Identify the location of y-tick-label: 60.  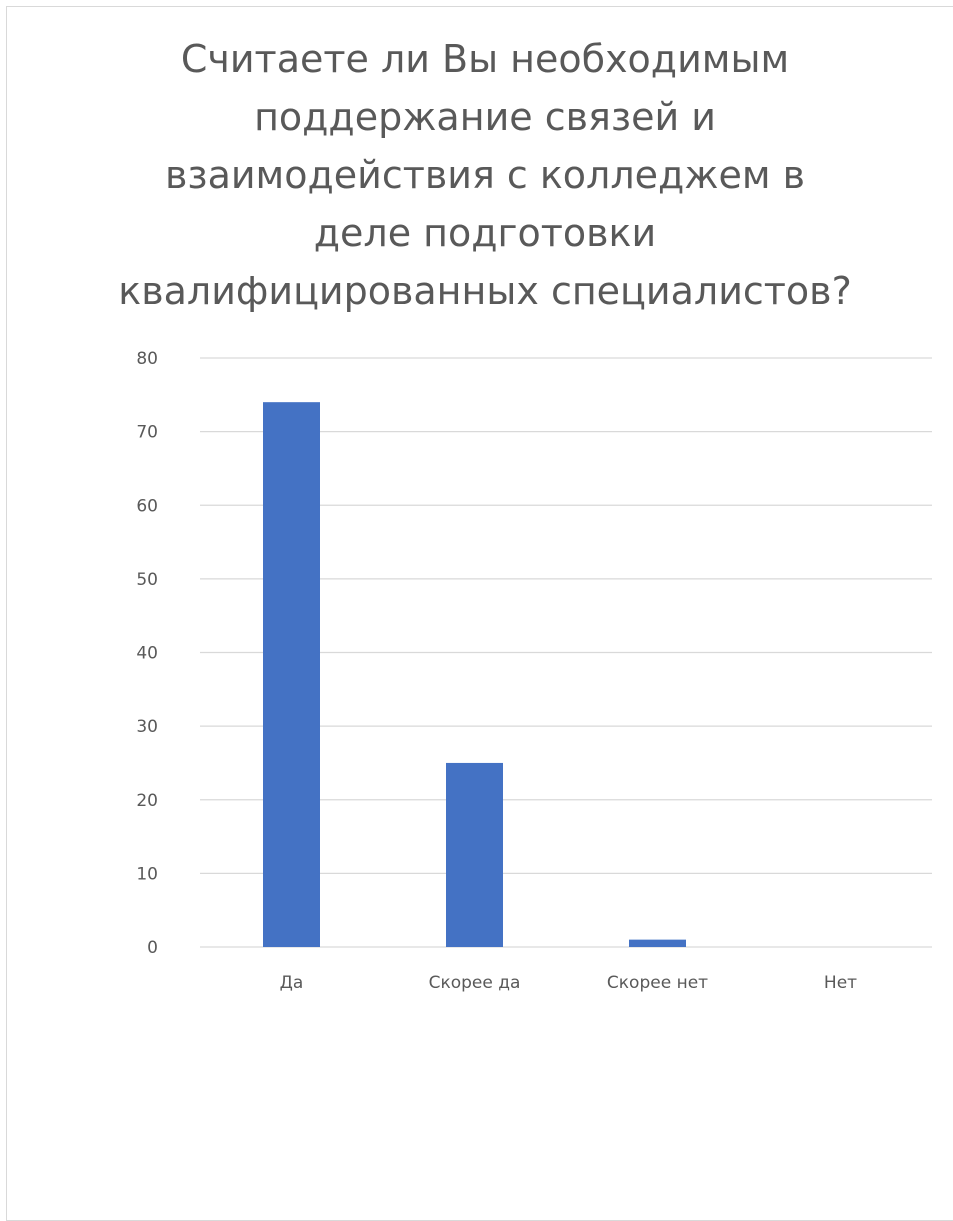
(147, 506).